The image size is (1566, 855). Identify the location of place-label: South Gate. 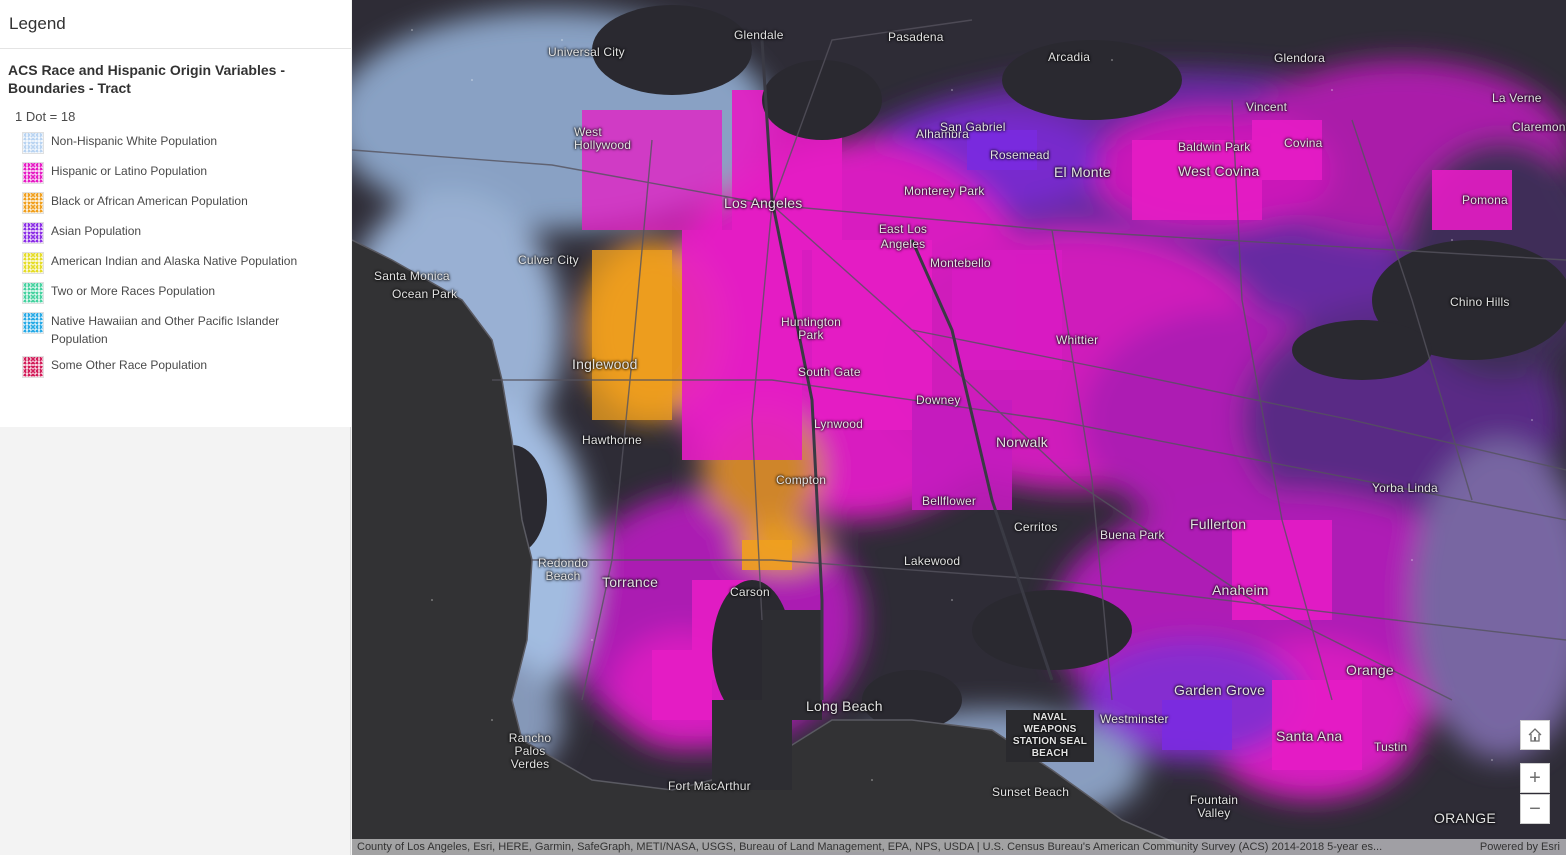
(829, 372).